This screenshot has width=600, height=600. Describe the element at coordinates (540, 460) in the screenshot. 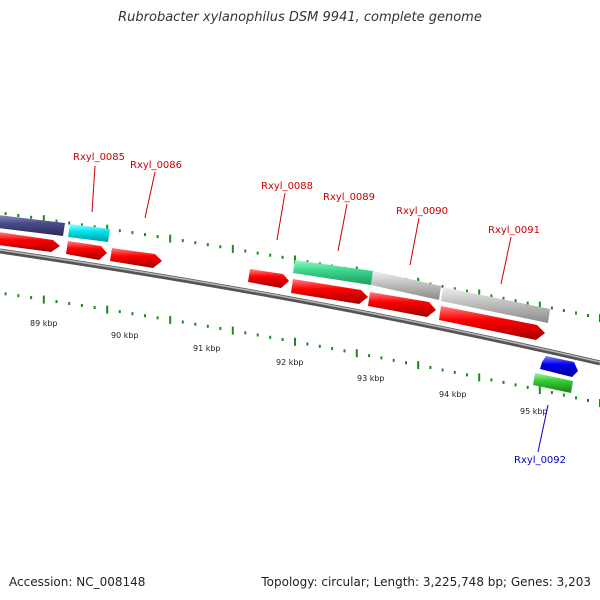

I see `gene-label-rxyl-0092: Rxyl_0092` at that location.